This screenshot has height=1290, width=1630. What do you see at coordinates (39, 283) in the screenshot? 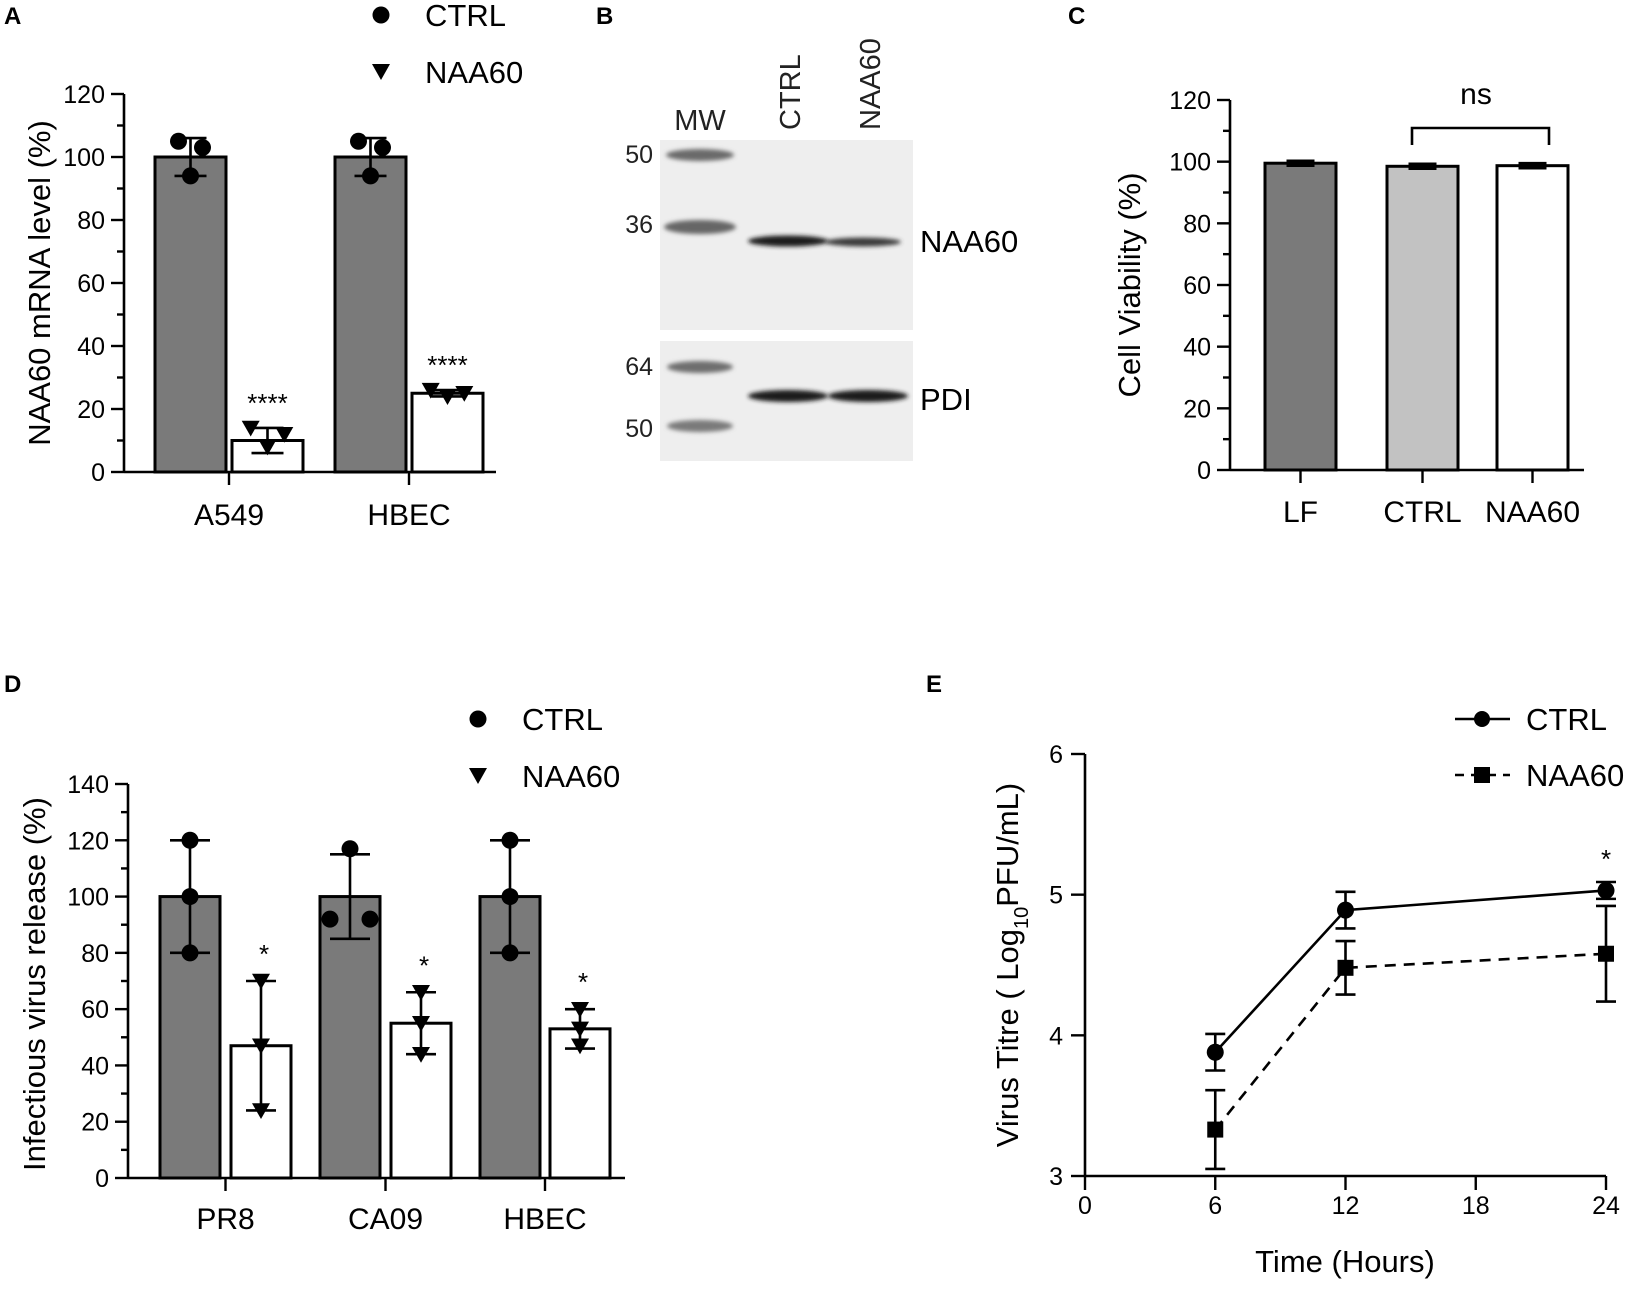
I see `a-y-label: NAA60 mRNA level (%)` at bounding box center [39, 283].